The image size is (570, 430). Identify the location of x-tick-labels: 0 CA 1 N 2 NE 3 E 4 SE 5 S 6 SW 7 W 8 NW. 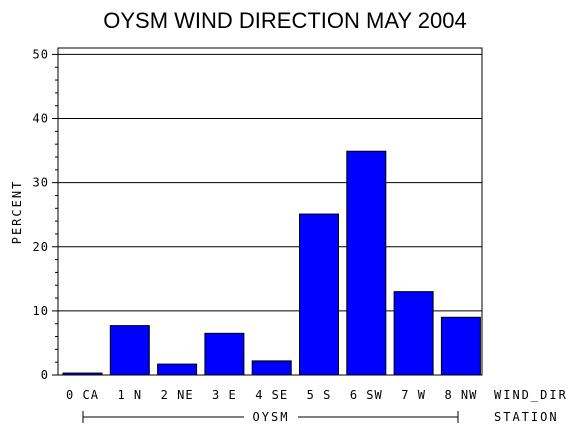
(271, 395).